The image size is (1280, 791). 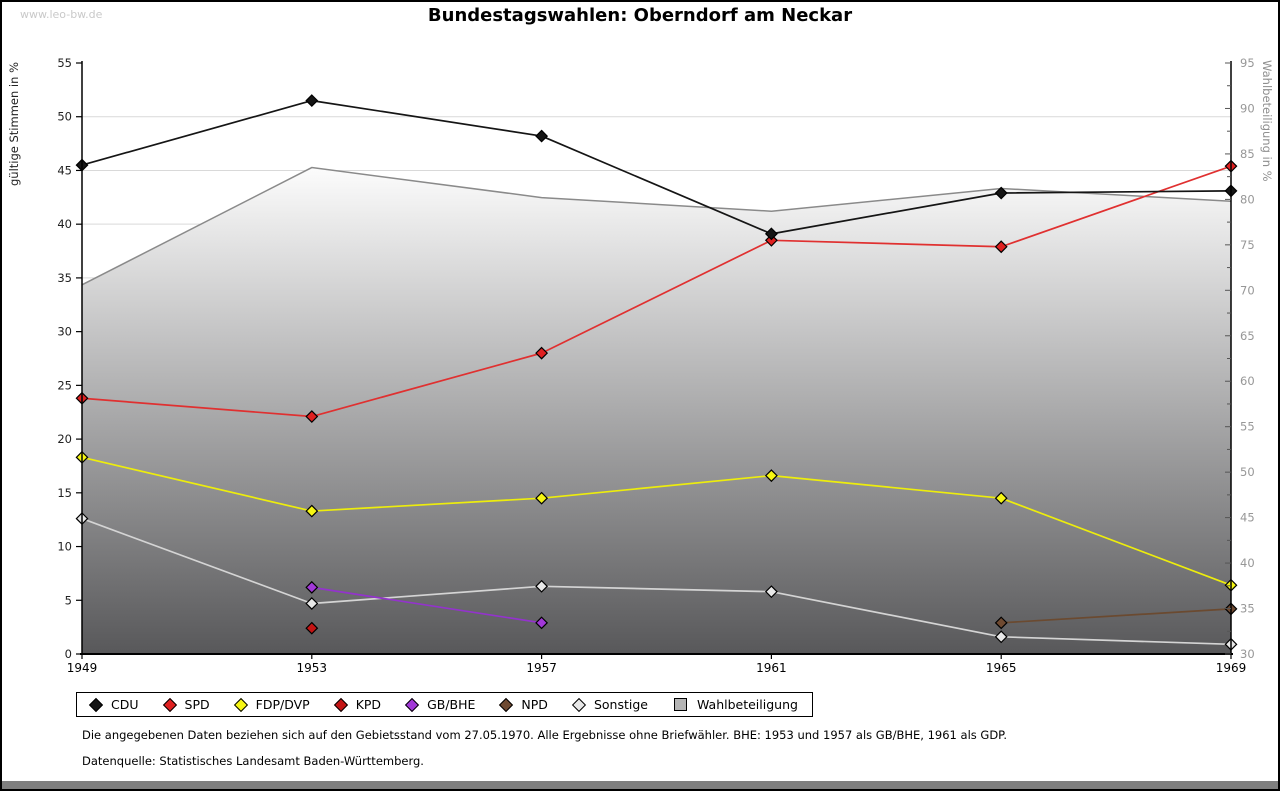 I want to click on legend-label: NPD, so click(x=534, y=704).